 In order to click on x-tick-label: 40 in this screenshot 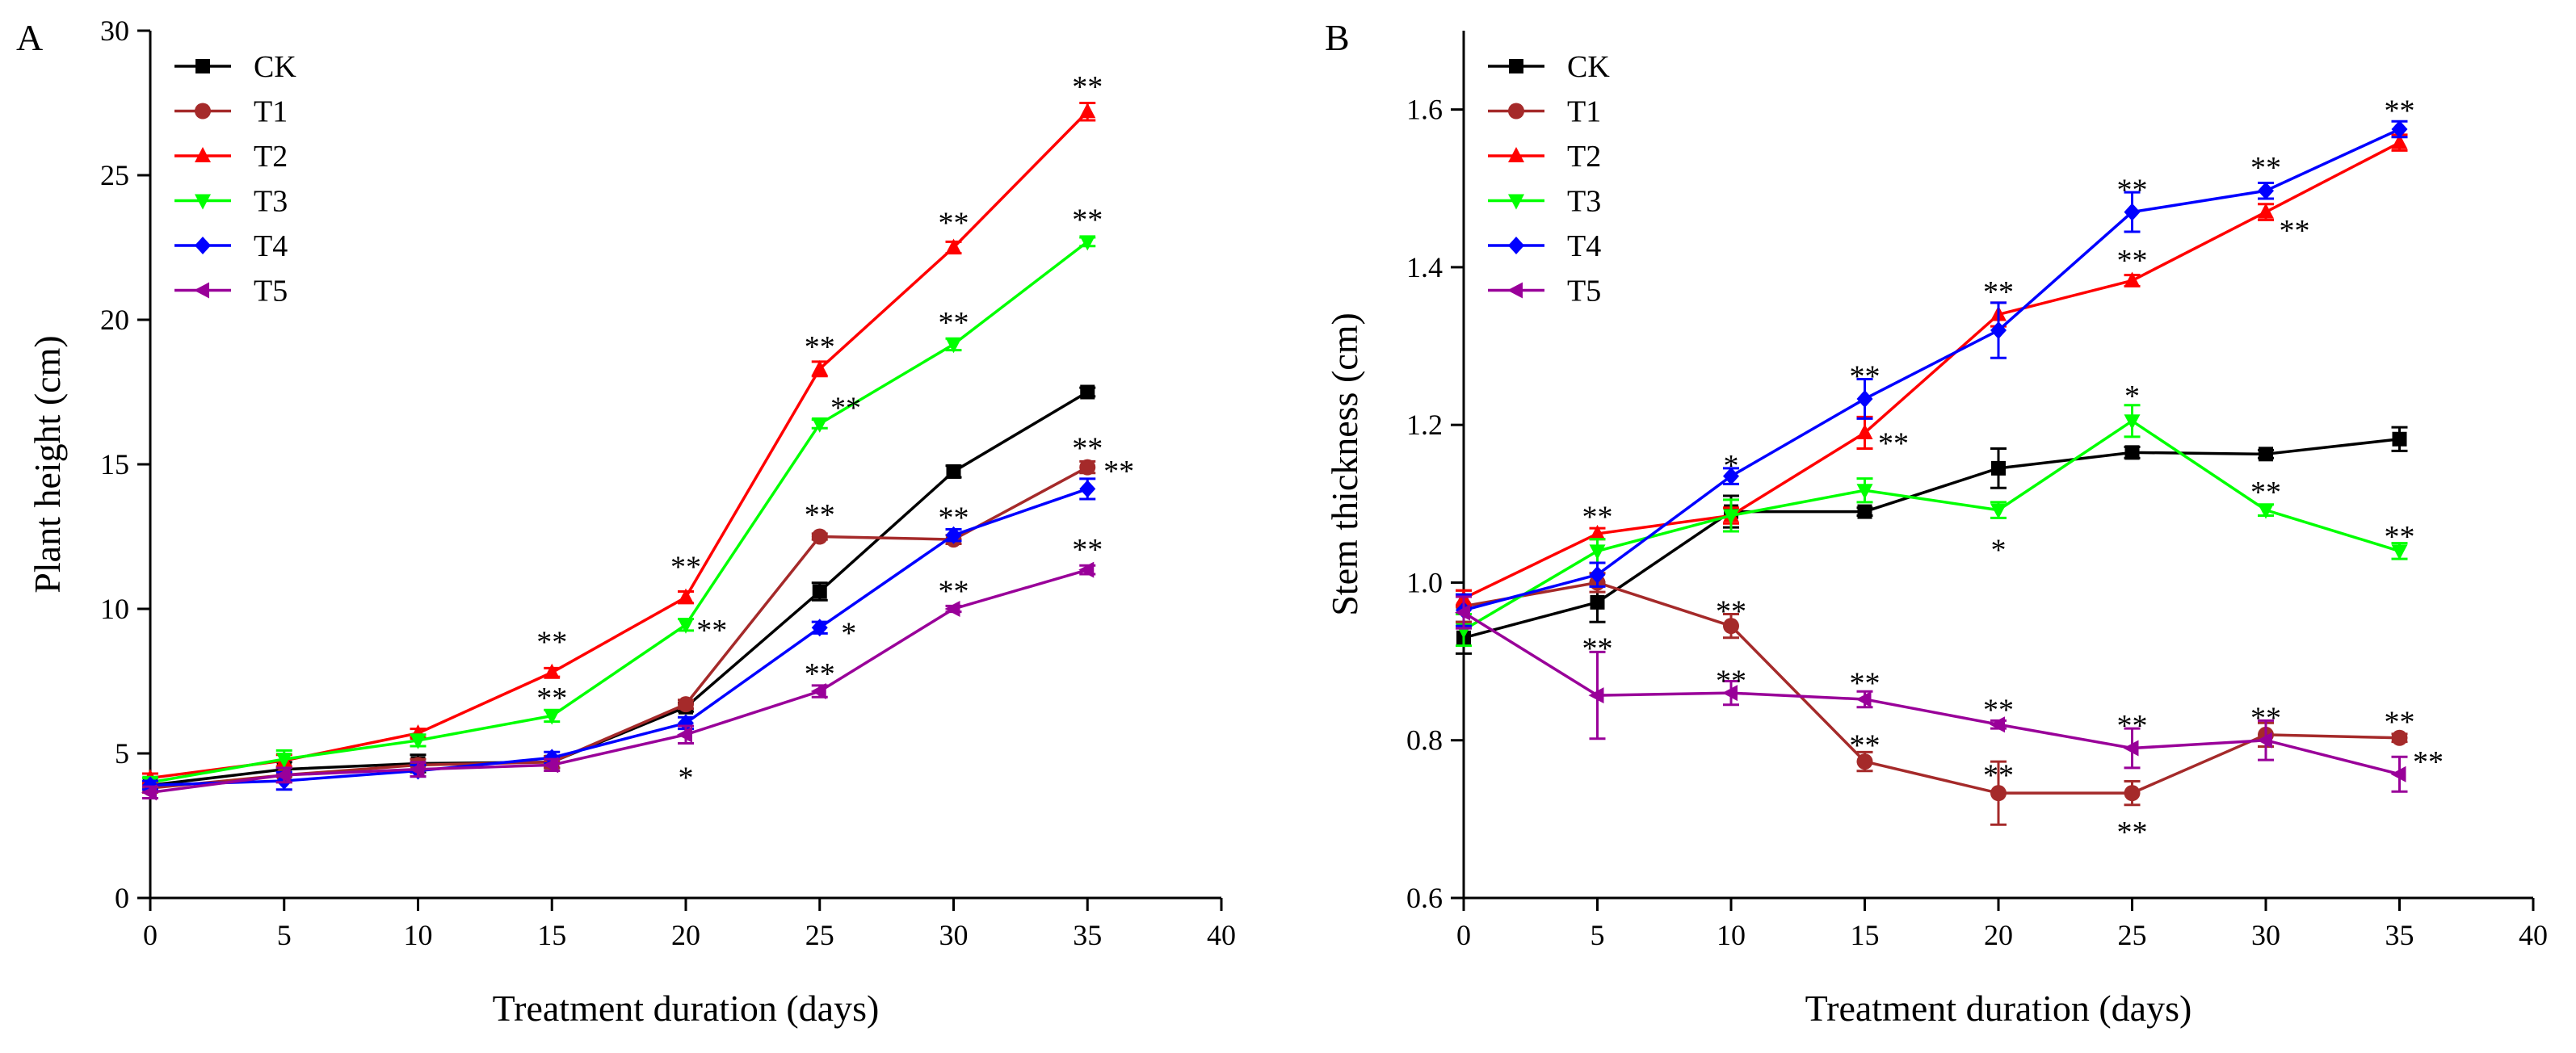, I will do `click(1221, 935)`.